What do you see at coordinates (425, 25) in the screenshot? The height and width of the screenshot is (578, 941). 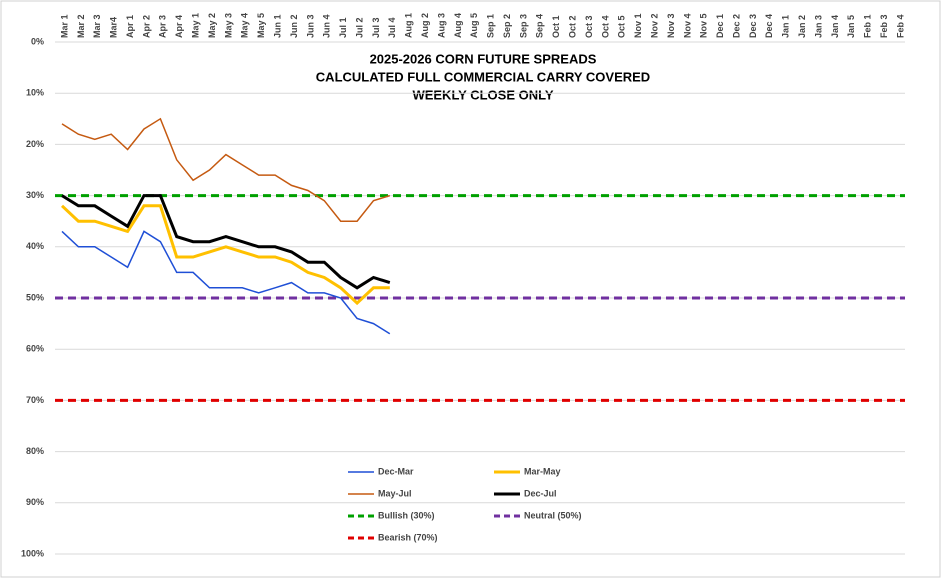 I see `x-tick-label: Aug 2` at bounding box center [425, 25].